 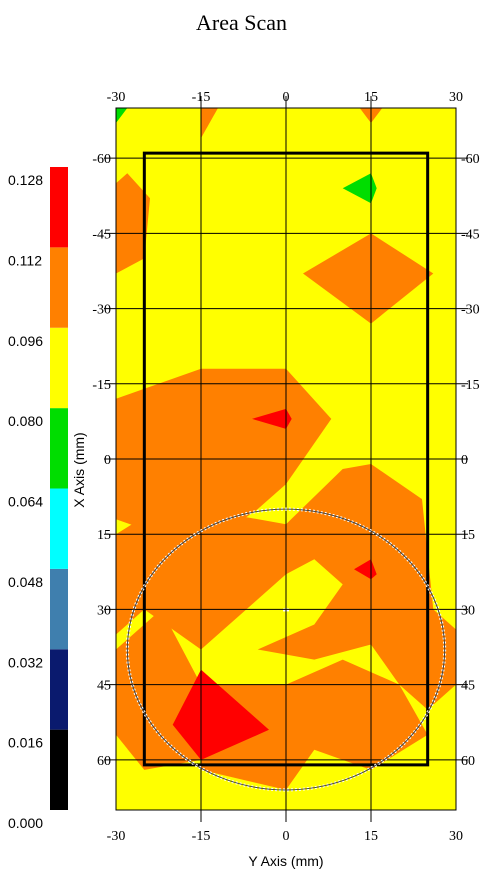 I want to click on y-tick-label-left: 30, so click(x=104, y=610).